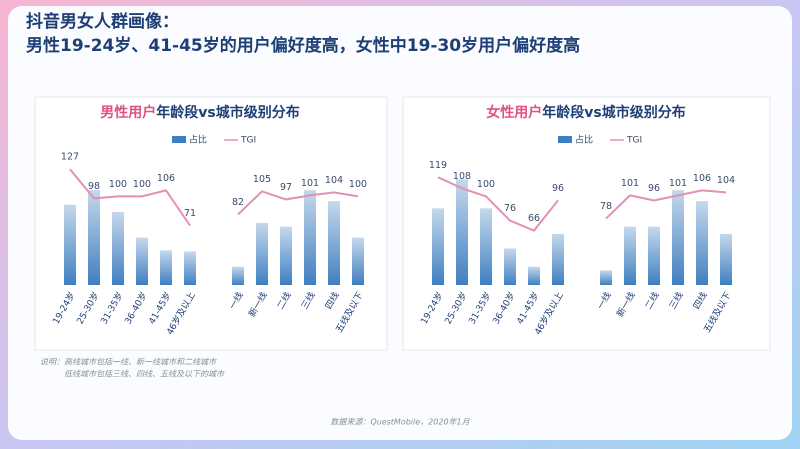 The height and width of the screenshot is (449, 800). Describe the element at coordinates (286, 187) in the screenshot. I see `tgi-label: 97` at that location.